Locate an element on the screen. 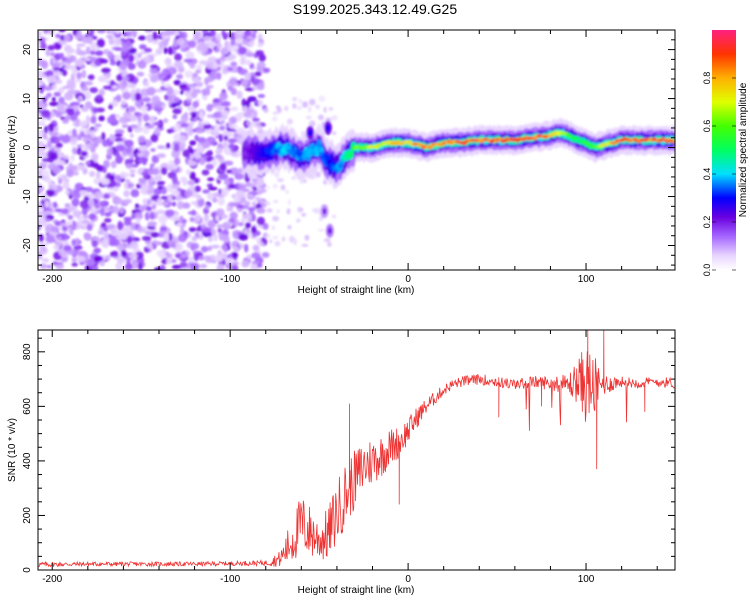 This screenshot has width=750, height=600. snr-y-tick-label: 0 is located at coordinates (27, 570).